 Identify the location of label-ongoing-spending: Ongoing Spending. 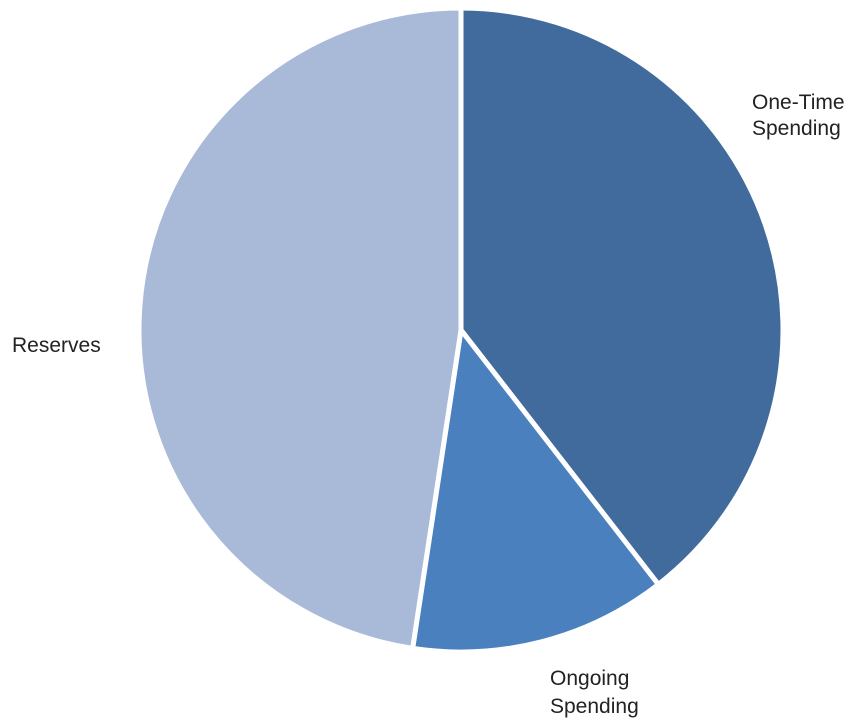
(594, 692).